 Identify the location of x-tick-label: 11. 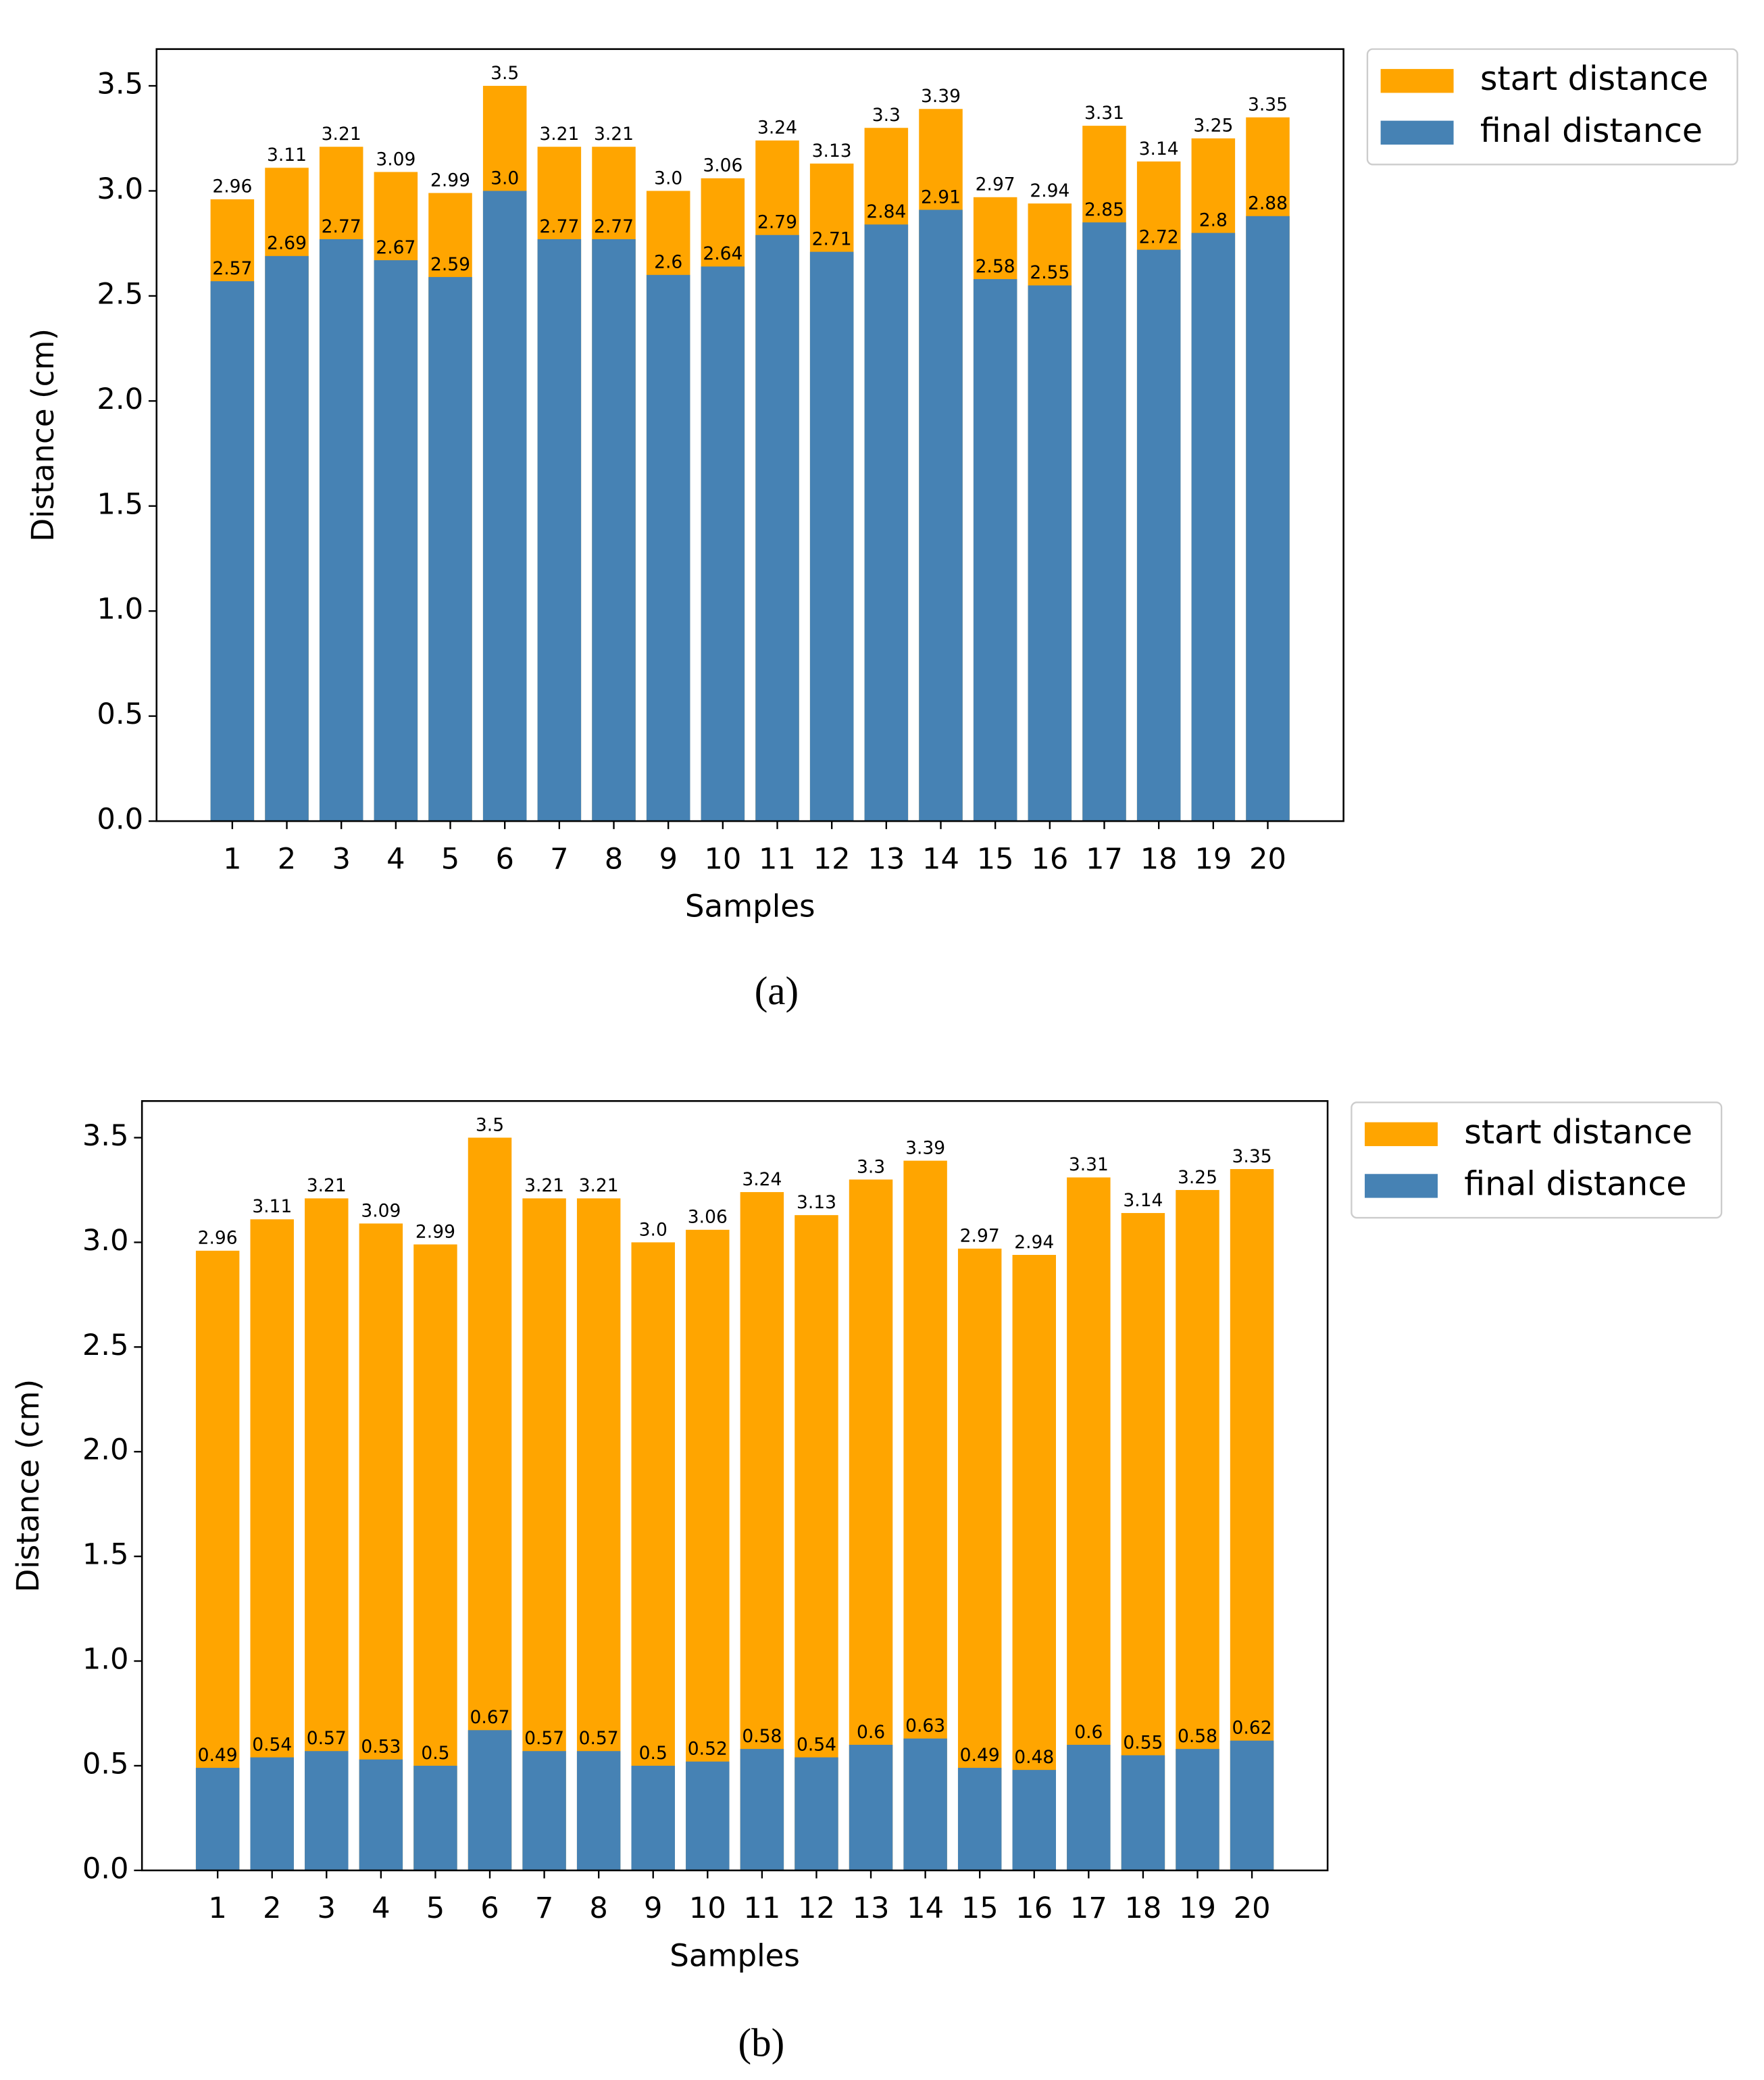
(777, 859).